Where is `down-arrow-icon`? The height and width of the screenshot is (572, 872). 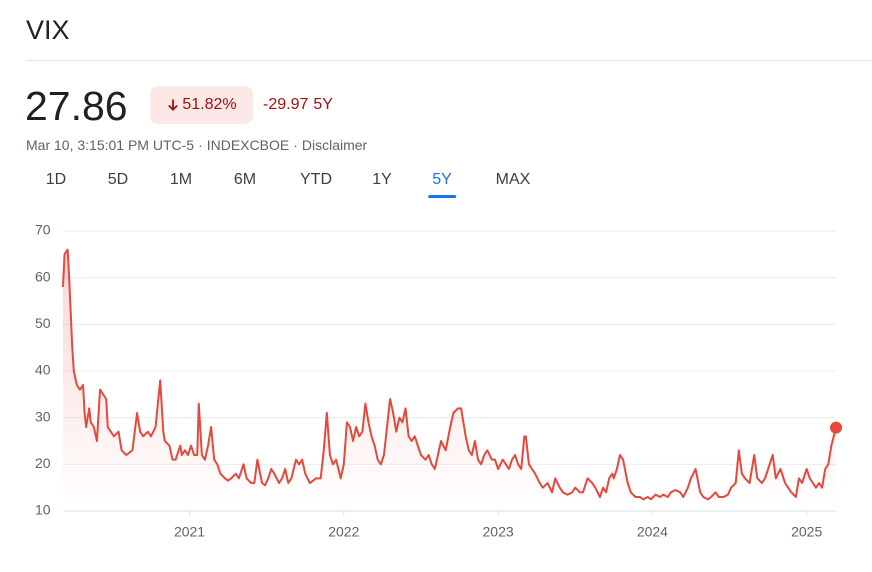 down-arrow-icon is located at coordinates (173, 105).